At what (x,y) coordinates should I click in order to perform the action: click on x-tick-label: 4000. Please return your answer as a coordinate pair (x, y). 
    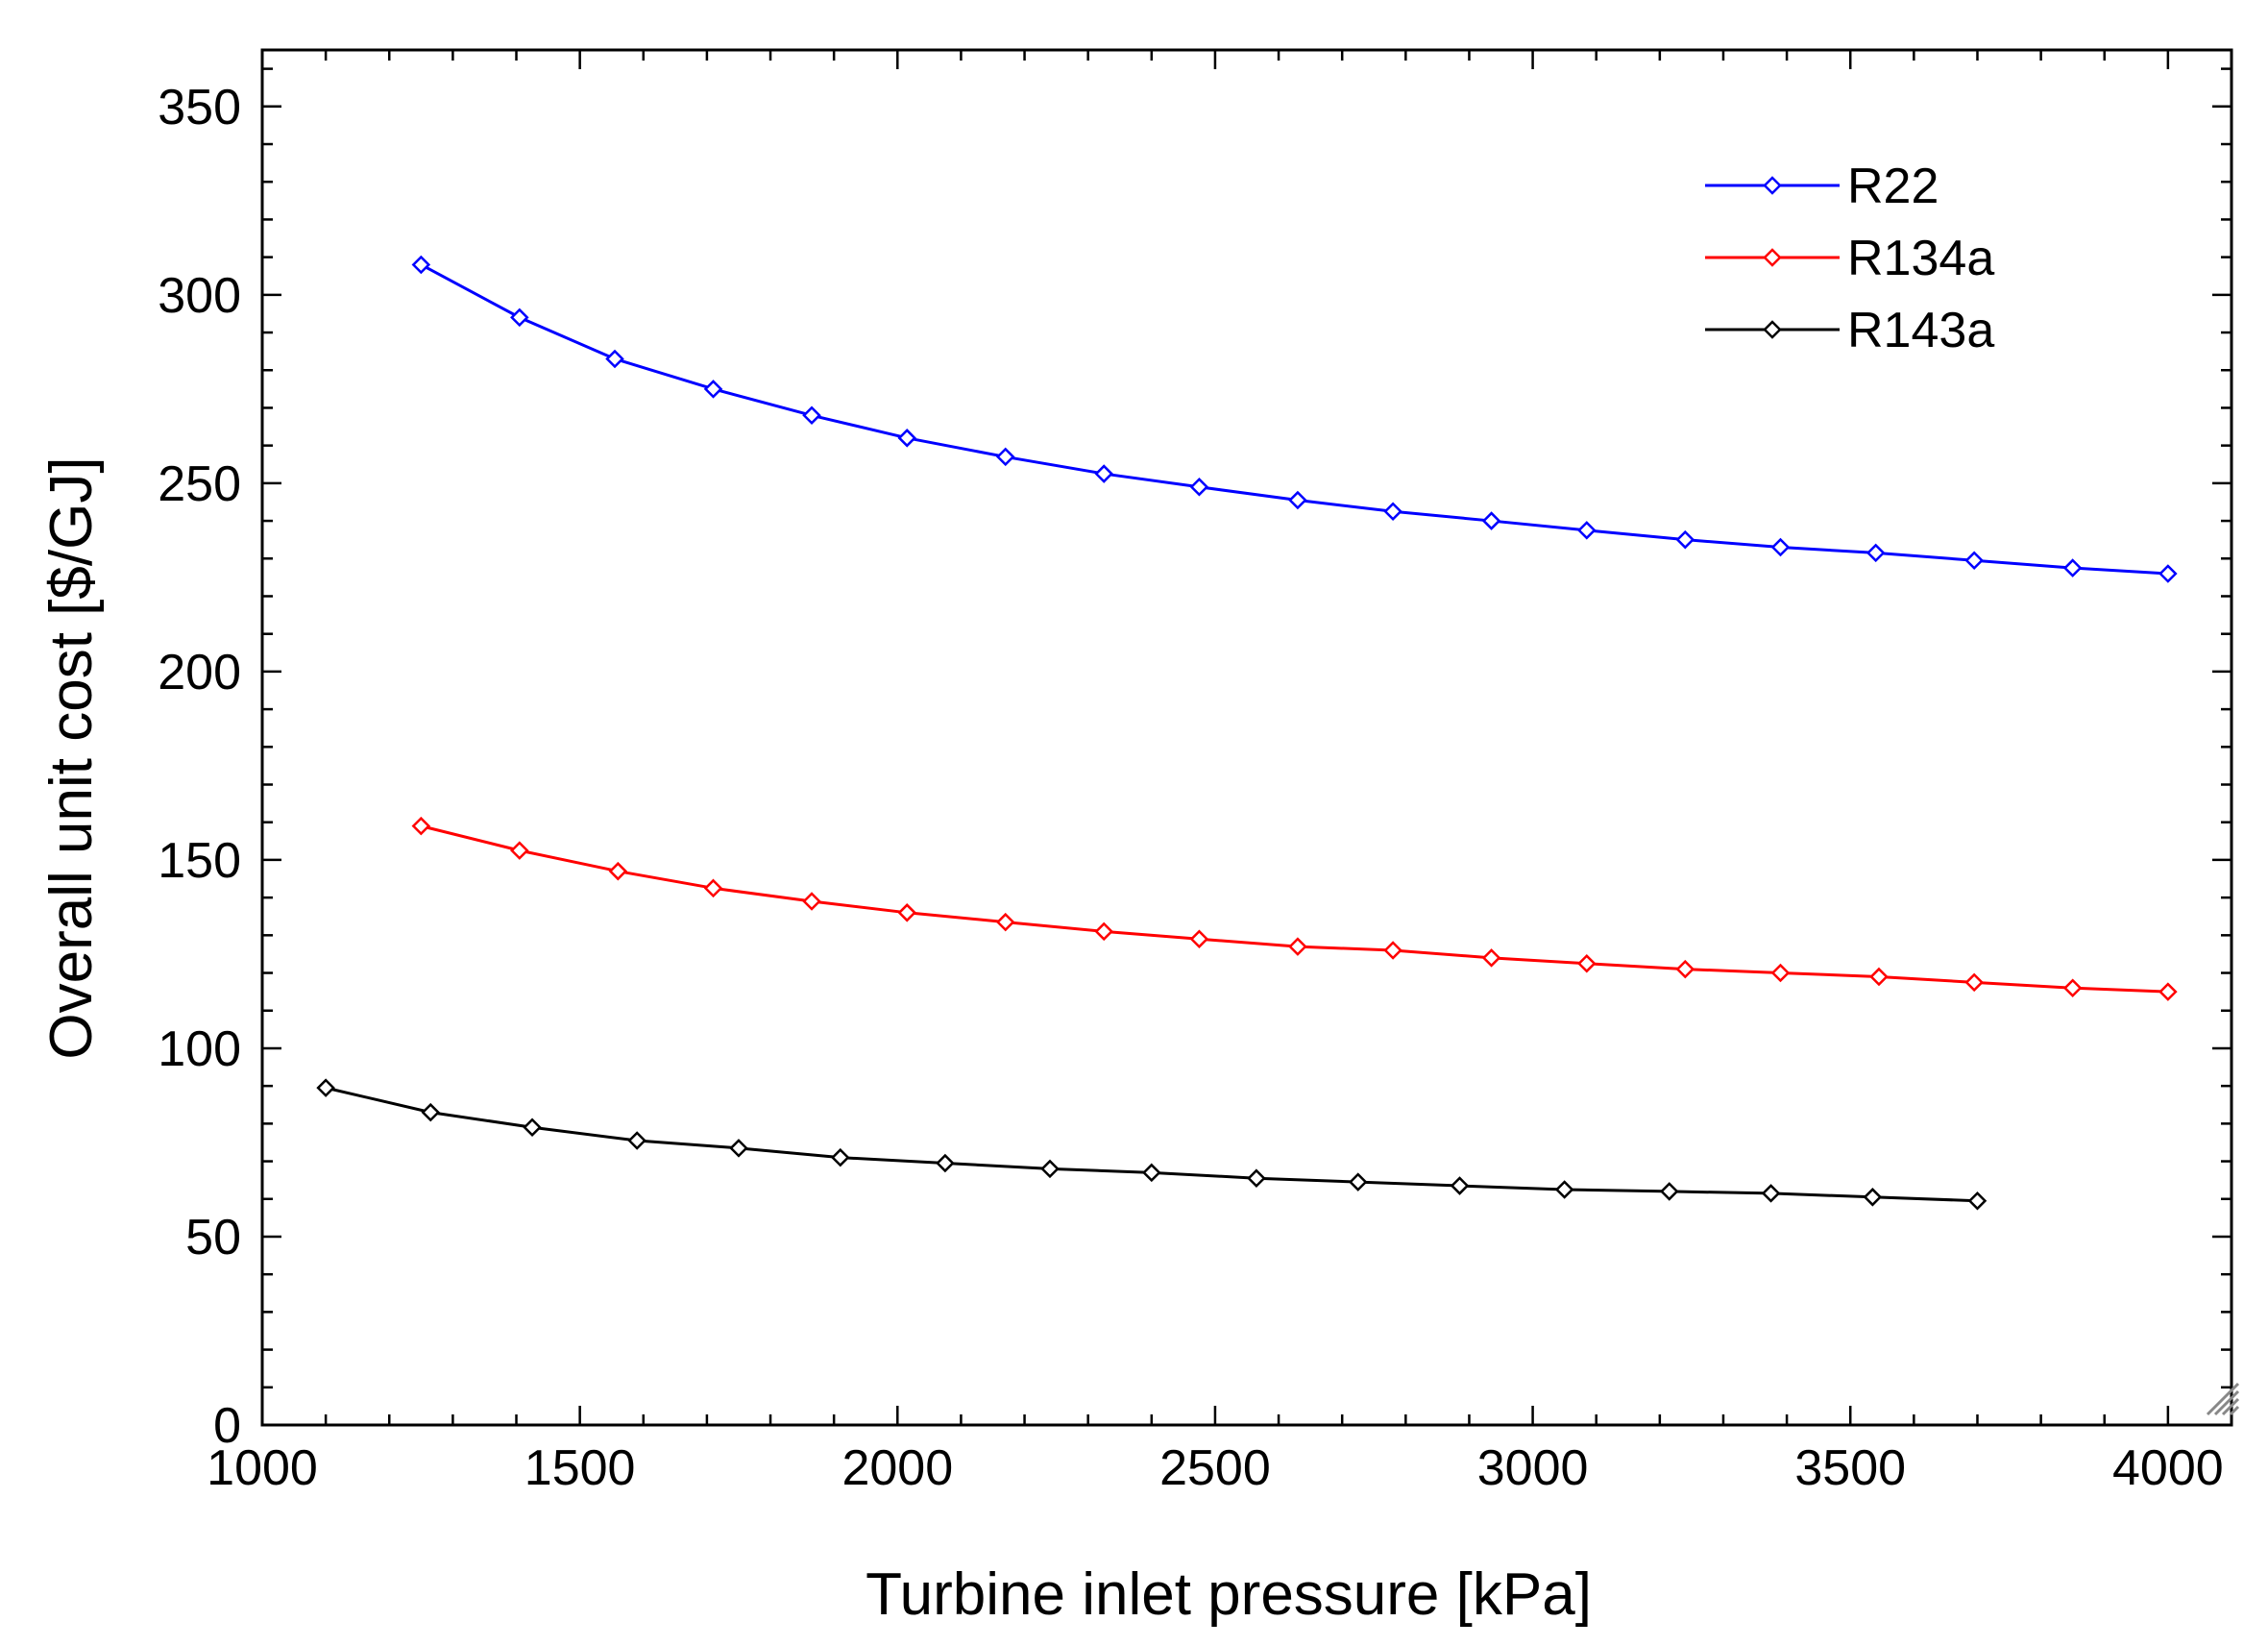
    Looking at the image, I should click on (2168, 1468).